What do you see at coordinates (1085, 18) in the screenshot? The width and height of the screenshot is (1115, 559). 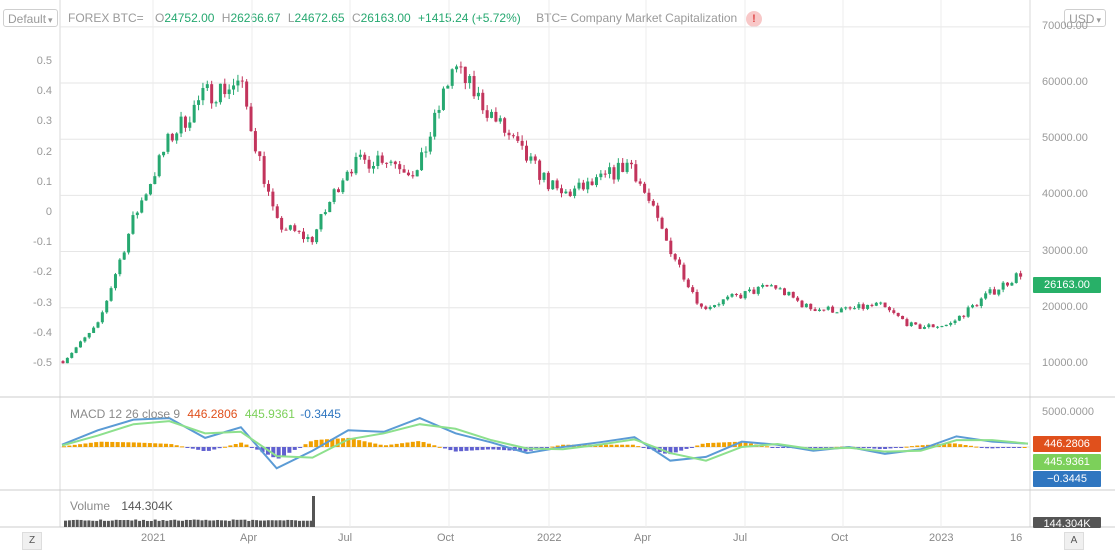 I see `currency-dropdown: USD ▾` at bounding box center [1085, 18].